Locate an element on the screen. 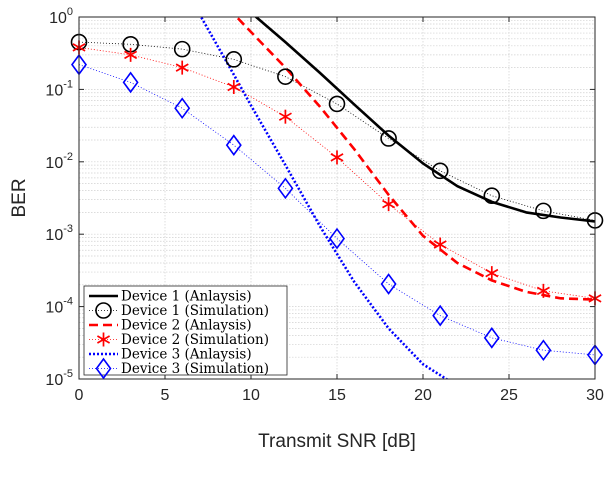 The height and width of the screenshot is (485, 606). y-tick-label: 10⁻⁵ is located at coordinates (59, 378).